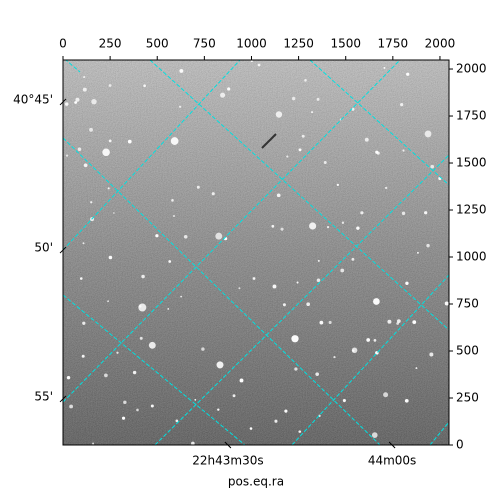  Describe the element at coordinates (440, 44) in the screenshot. I see `x-tick-label: 2000` at that location.